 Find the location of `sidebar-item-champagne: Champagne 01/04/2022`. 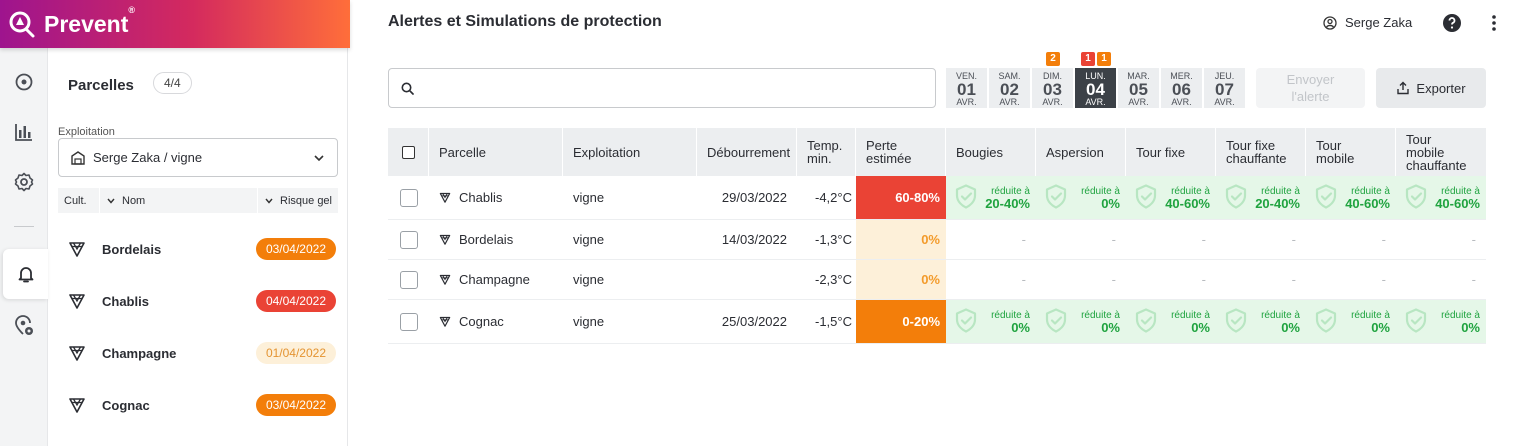

sidebar-item-champagne: Champagne 01/04/2022 is located at coordinates (202, 353).